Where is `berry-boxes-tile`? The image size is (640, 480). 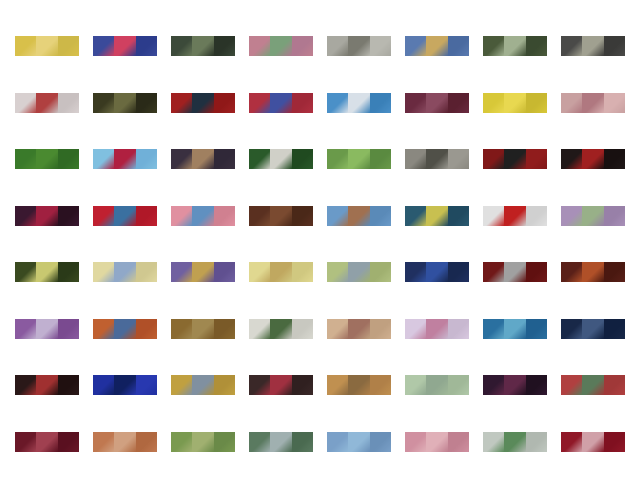
berry-boxes-tile is located at coordinates (47, 215).